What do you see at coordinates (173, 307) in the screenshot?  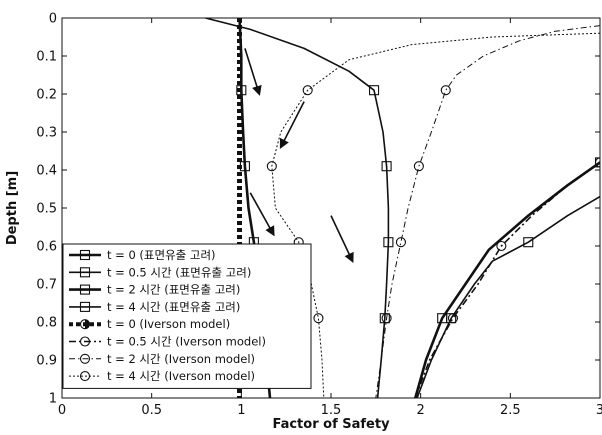 I see `legend-label: t = 4 시간 (표면유출 고려)` at bounding box center [173, 307].